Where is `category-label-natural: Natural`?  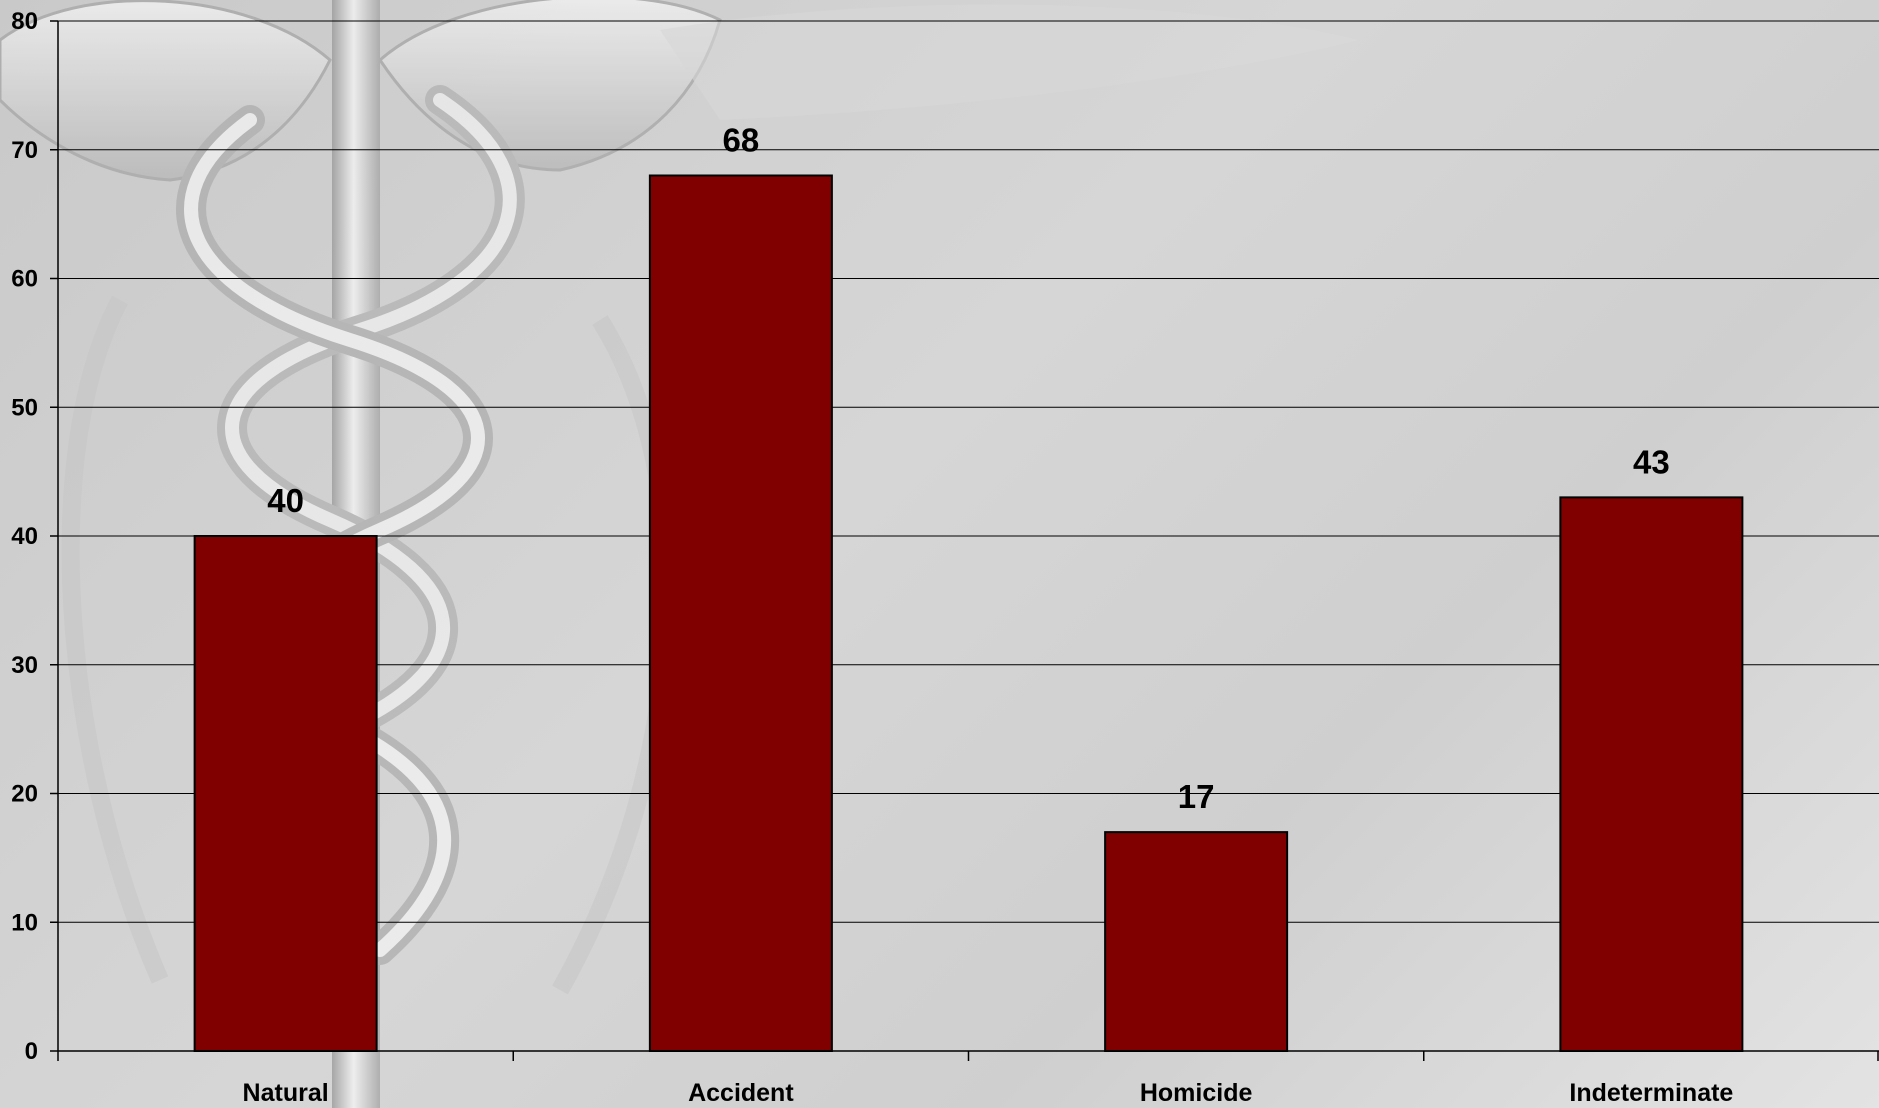
category-label-natural: Natural is located at coordinates (286, 1093).